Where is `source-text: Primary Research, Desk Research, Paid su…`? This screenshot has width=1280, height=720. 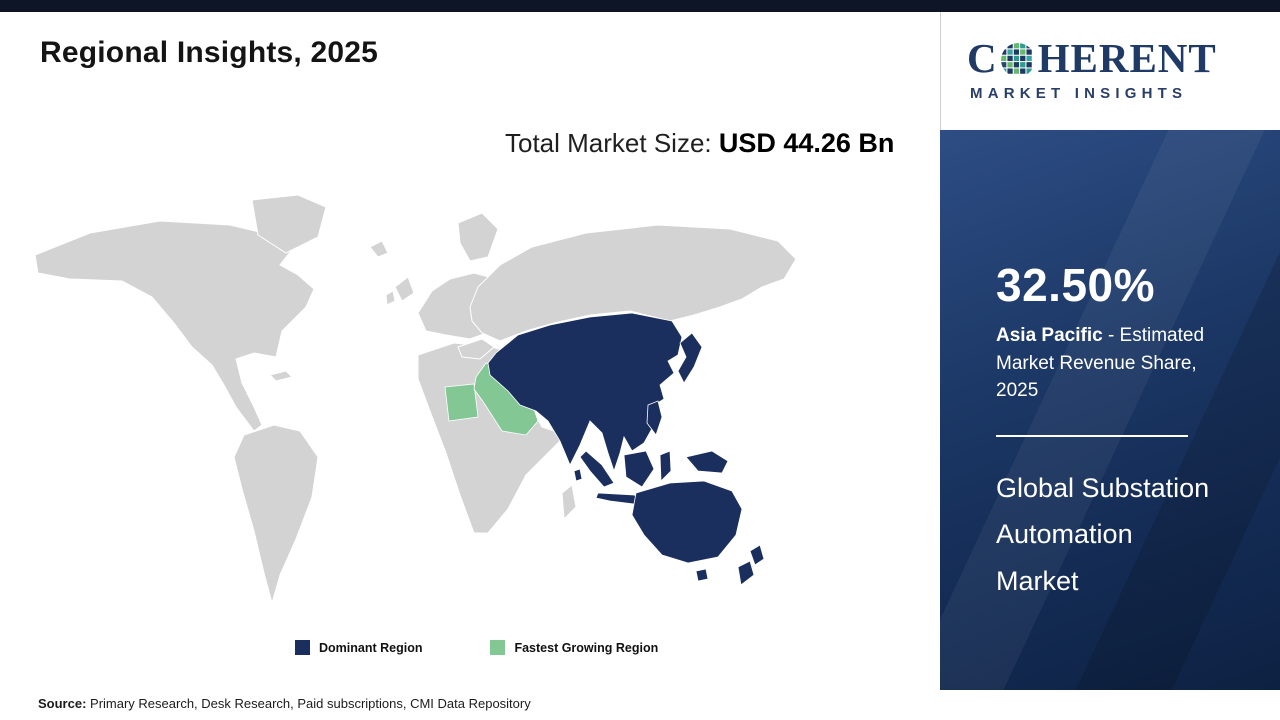 source-text: Primary Research, Desk Research, Paid su… is located at coordinates (308, 703).